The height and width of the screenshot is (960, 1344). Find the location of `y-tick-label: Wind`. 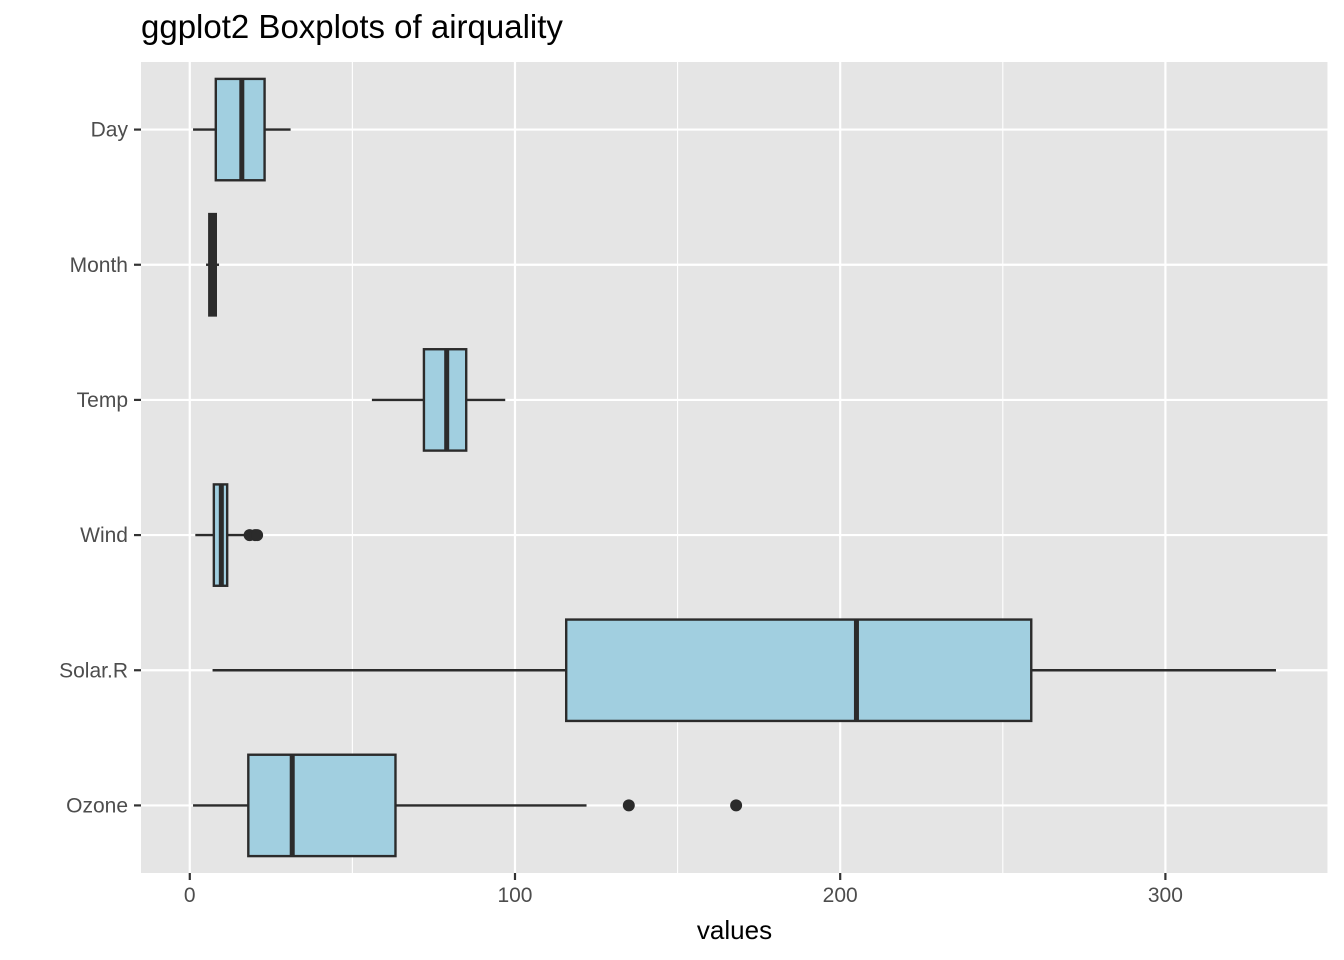

y-tick-label: Wind is located at coordinates (104, 535).